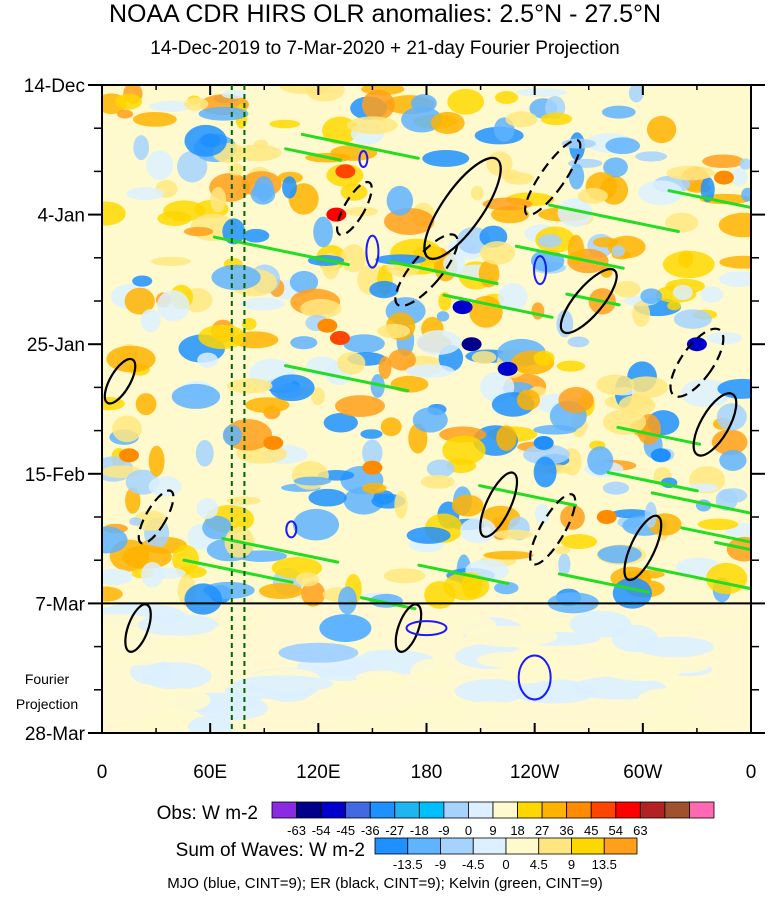 This screenshot has width=770, height=899. Describe the element at coordinates (55, 734) in the screenshot. I see `y-tick-label: 28-Mar` at that location.